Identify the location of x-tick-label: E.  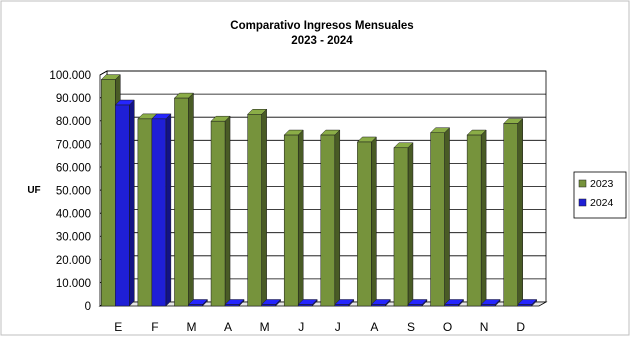
(118, 327).